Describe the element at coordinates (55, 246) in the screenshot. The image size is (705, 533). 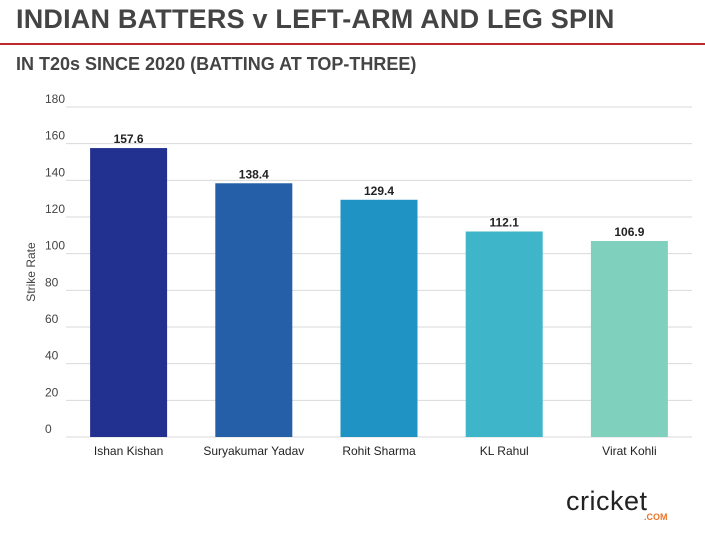
I see `y-tick-label: 100` at that location.